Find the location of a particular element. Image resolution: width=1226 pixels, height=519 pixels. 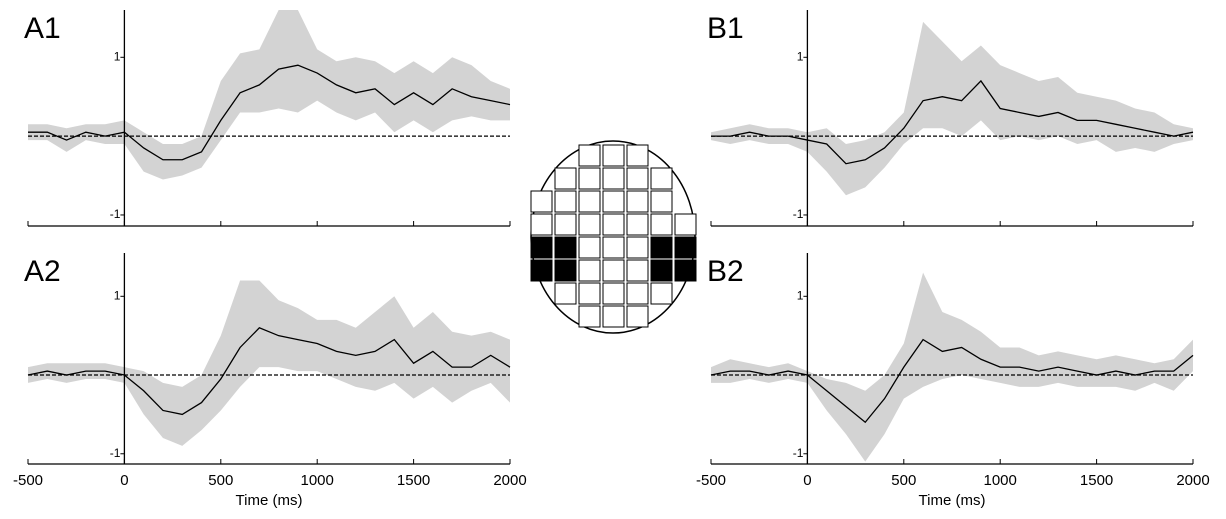

panel-title: A1 is located at coordinates (42, 28).